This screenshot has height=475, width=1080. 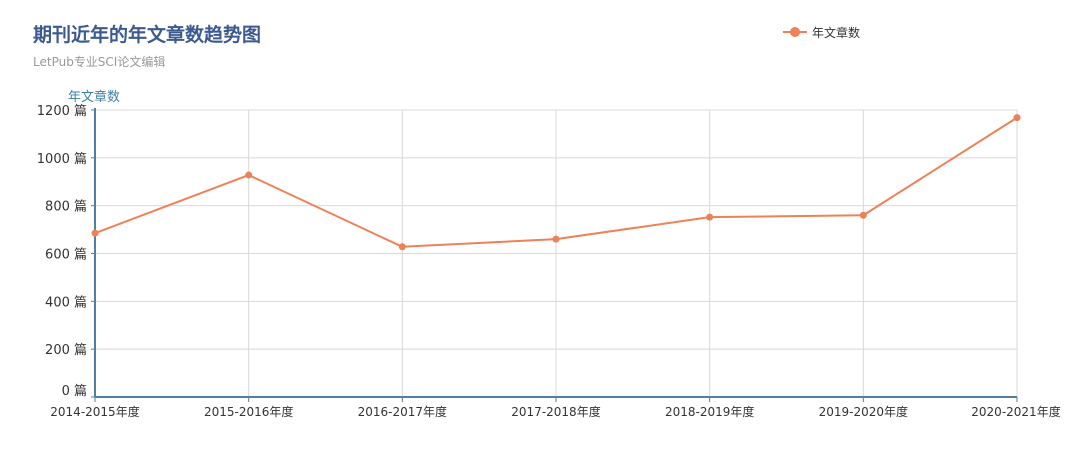 What do you see at coordinates (74, 391) in the screenshot?
I see `y-tick-label: 0 篇` at bounding box center [74, 391].